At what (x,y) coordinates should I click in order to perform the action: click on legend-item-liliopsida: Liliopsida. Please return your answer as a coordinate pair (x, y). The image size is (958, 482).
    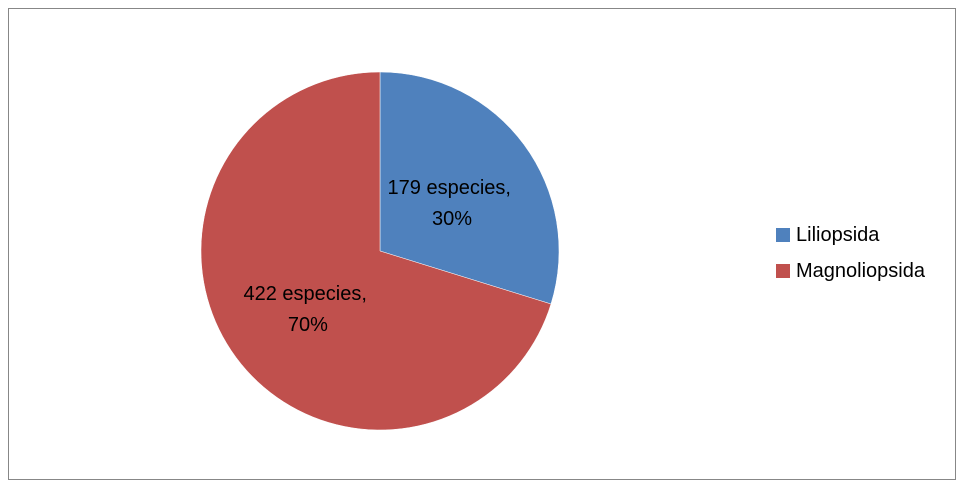
    Looking at the image, I should click on (850, 235).